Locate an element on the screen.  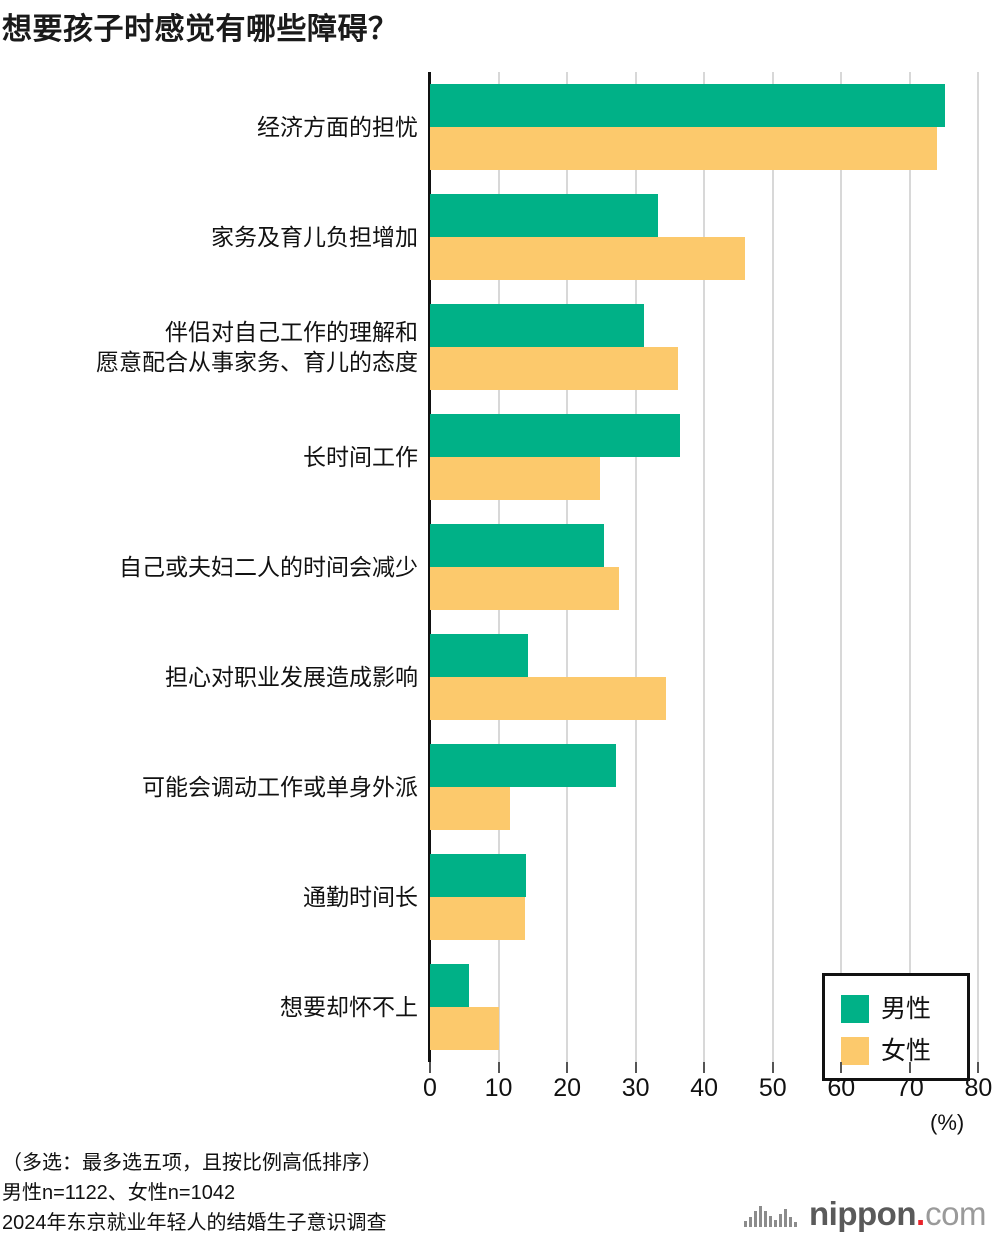
category-label: 通勤时间长 is located at coordinates (360, 897).